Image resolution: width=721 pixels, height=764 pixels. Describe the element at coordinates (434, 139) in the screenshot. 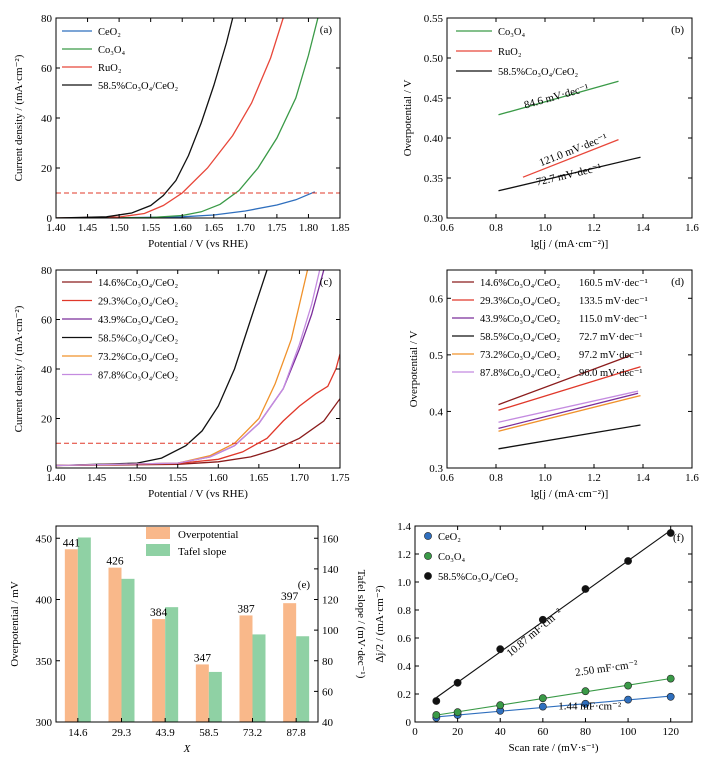

I see `panel-b-ytick-label: 0.40` at that location.